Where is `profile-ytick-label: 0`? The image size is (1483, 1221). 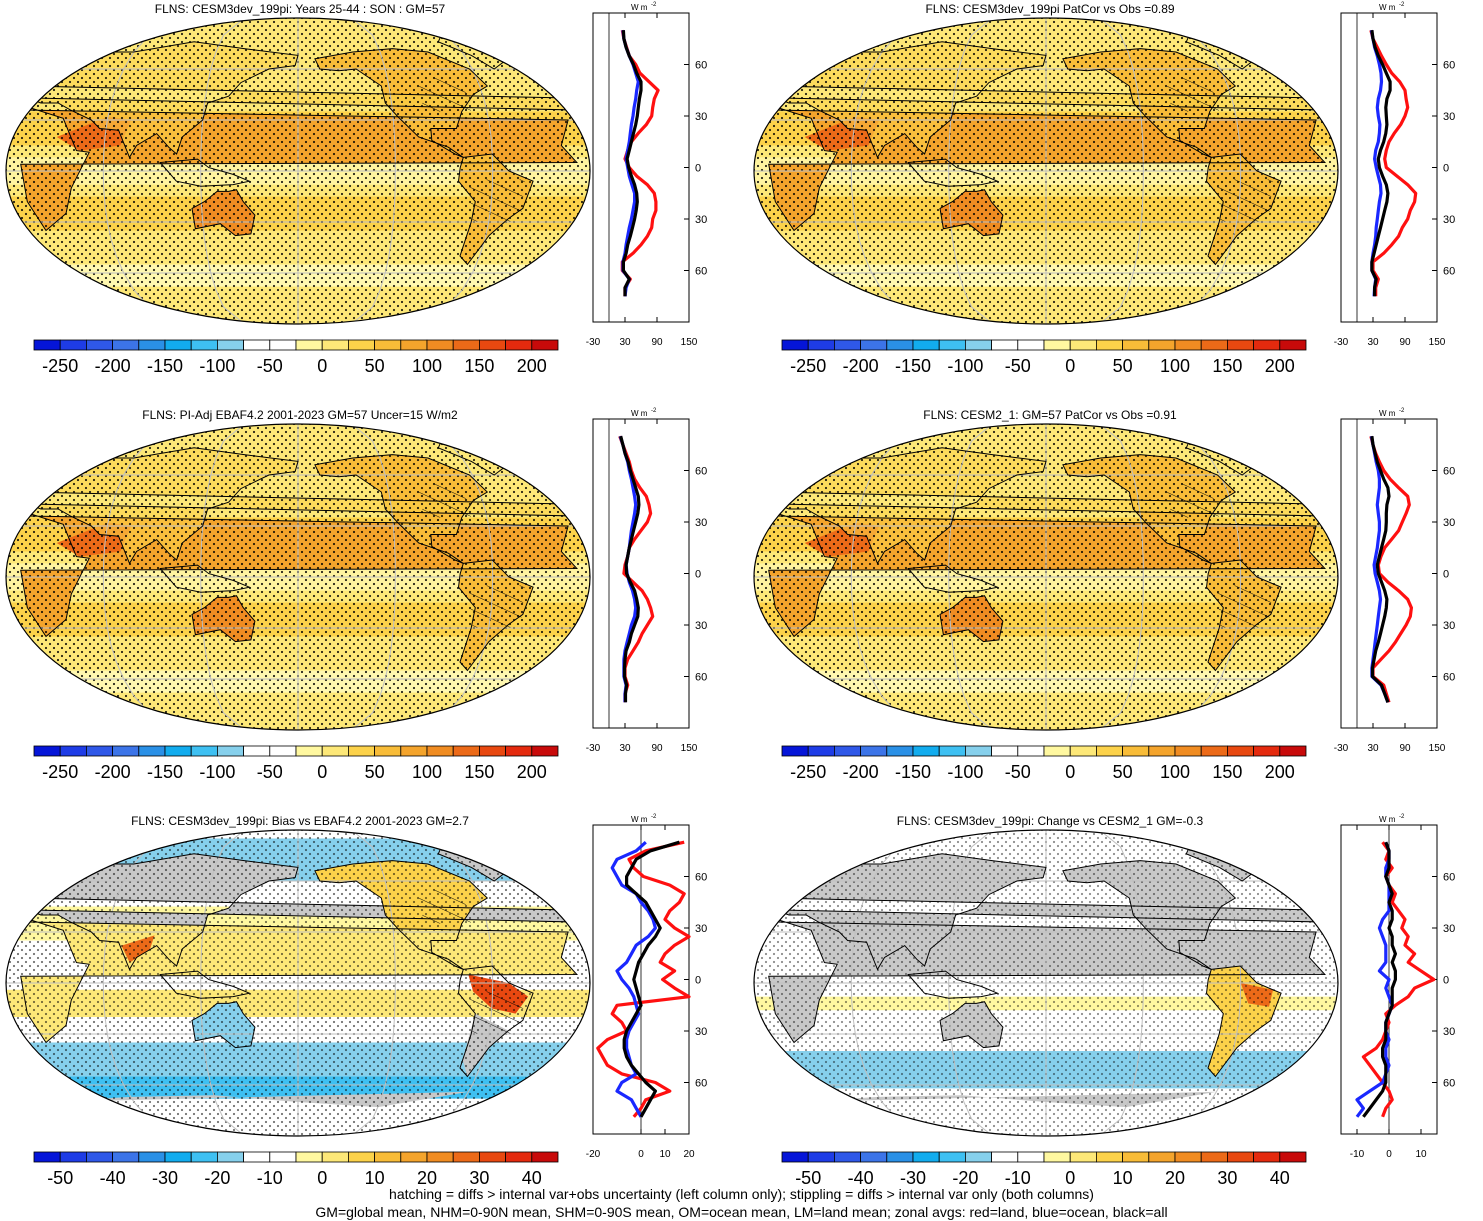
profile-ytick-label: 0 is located at coordinates (1446, 981).